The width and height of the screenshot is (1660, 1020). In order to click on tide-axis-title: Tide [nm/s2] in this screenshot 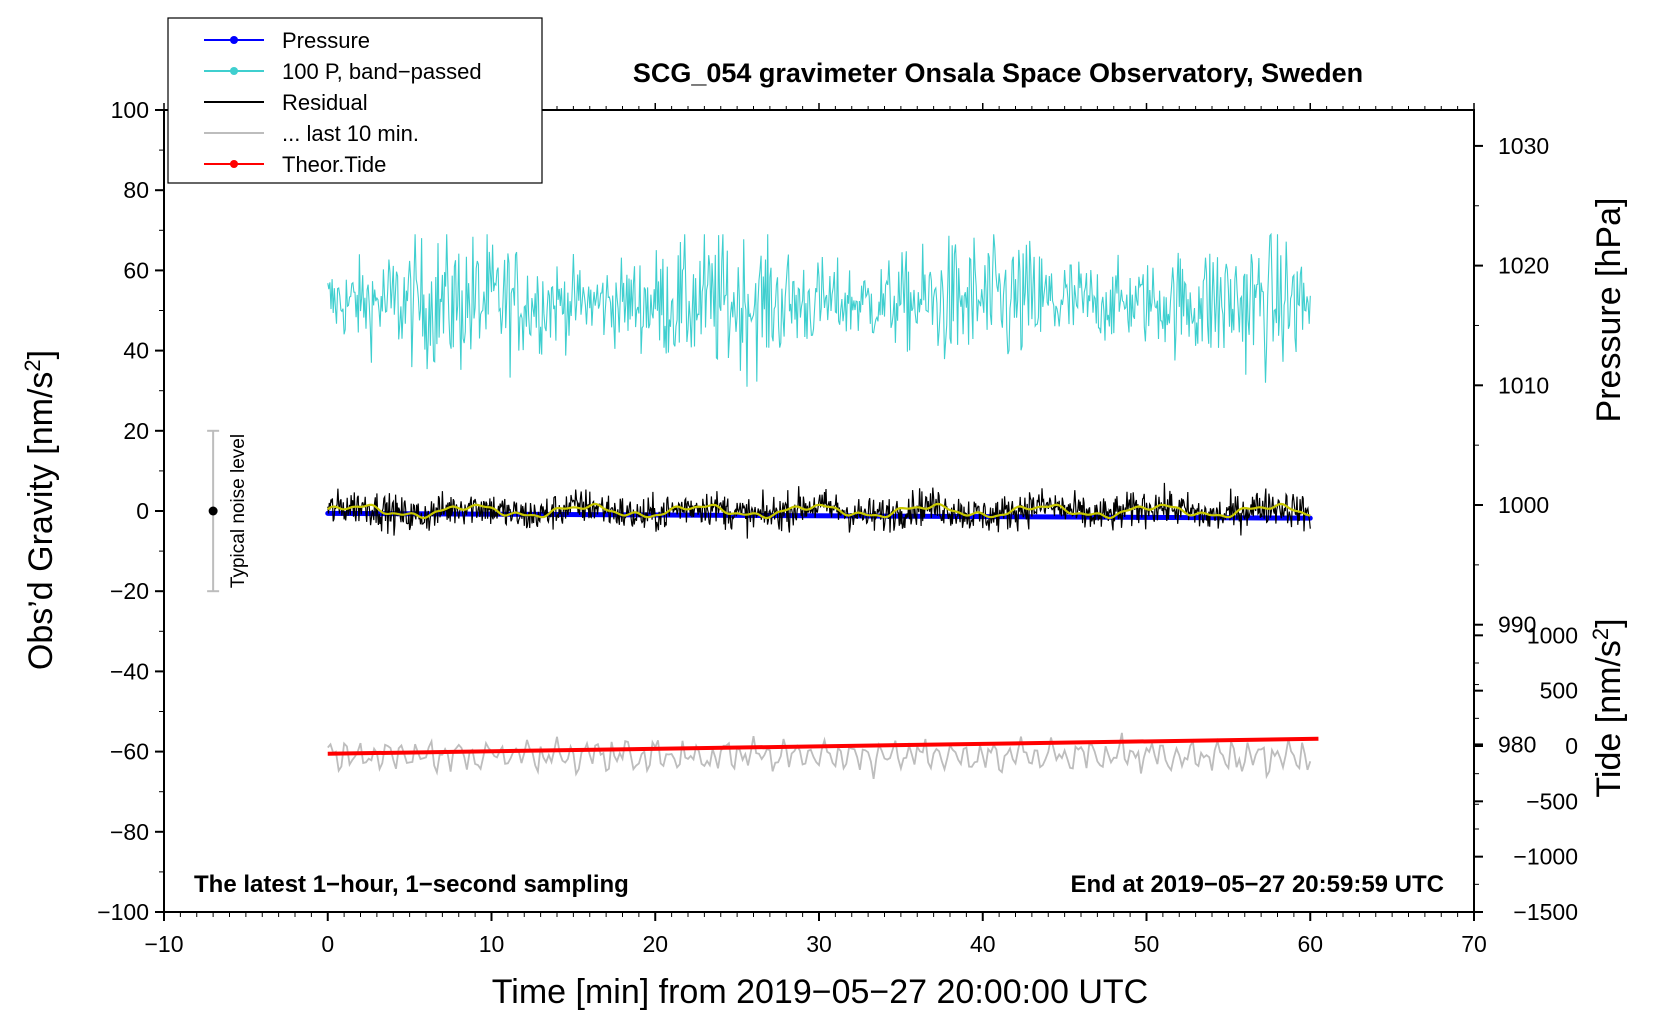, I will do `click(1608, 707)`.